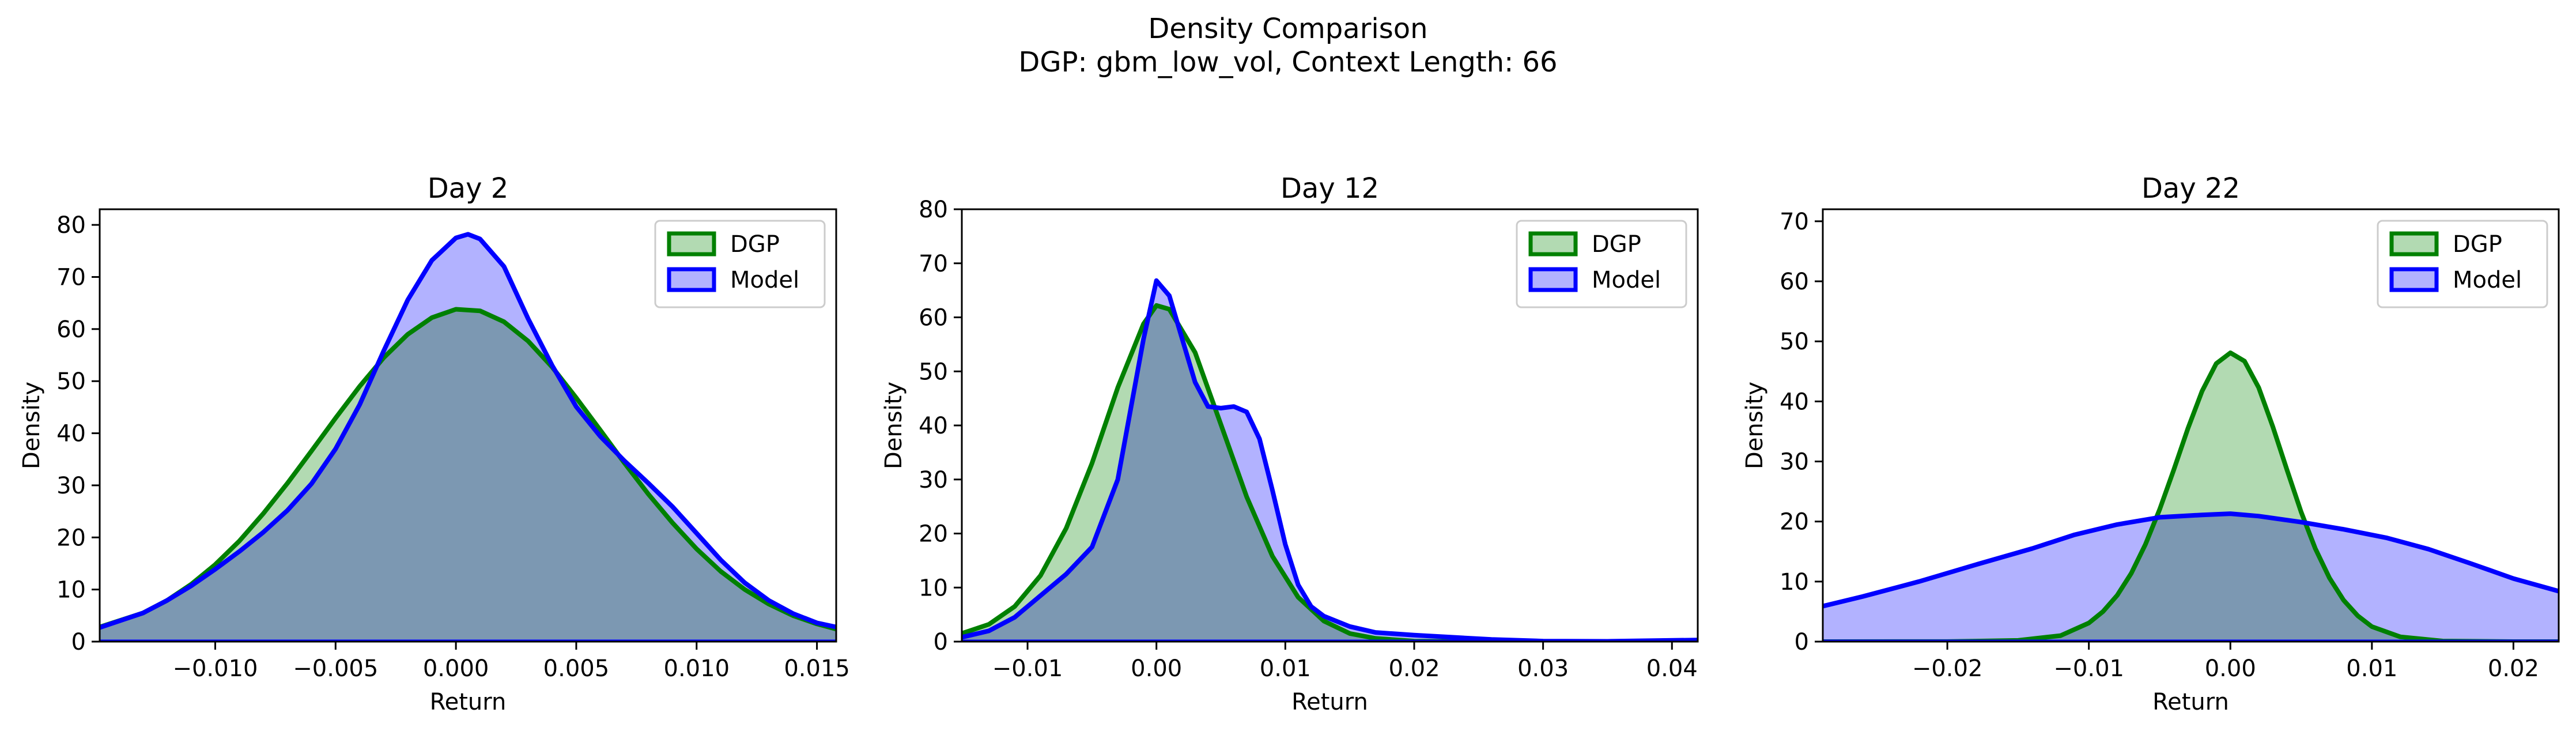  Describe the element at coordinates (468, 188) in the screenshot. I see `panel-title: Day 2` at that location.